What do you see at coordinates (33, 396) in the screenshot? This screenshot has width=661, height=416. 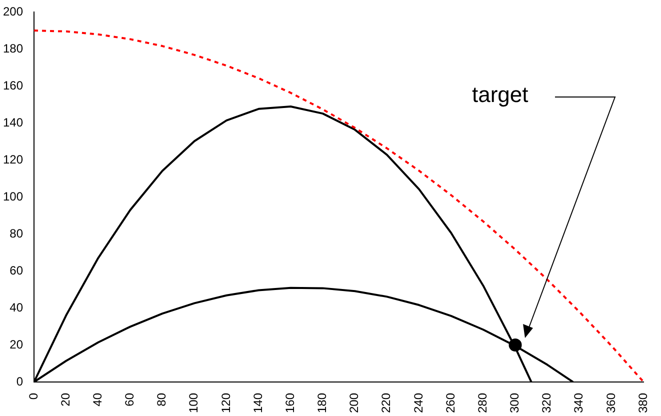 I see `x-tick-label: 0` at bounding box center [33, 396].